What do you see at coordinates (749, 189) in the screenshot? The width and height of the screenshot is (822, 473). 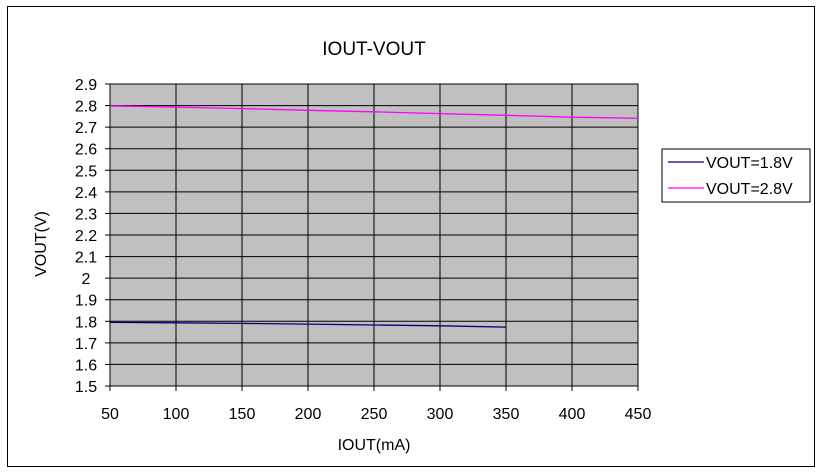 I see `legend-label-2: VOUT=2.8V` at bounding box center [749, 189].